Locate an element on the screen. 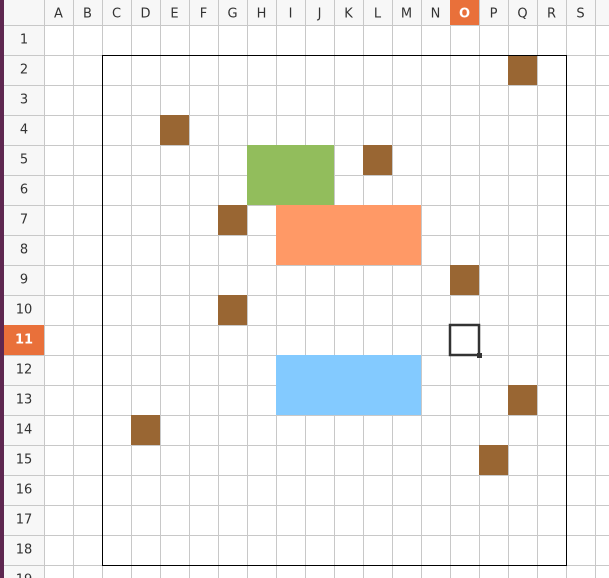  active-column-header is located at coordinates (464, 12).